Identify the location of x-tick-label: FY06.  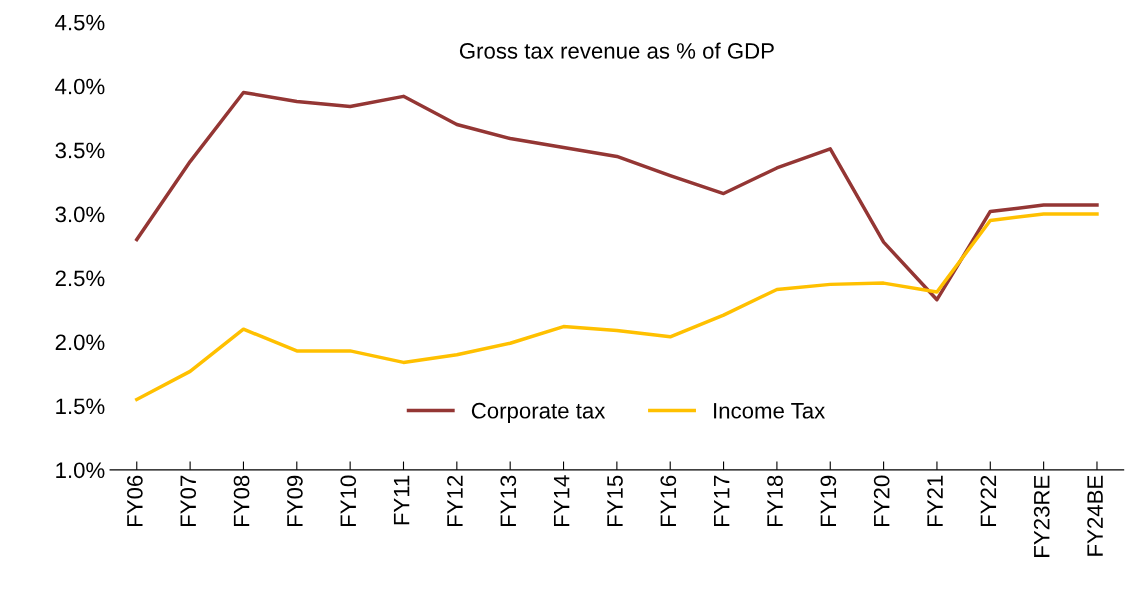
(135, 501).